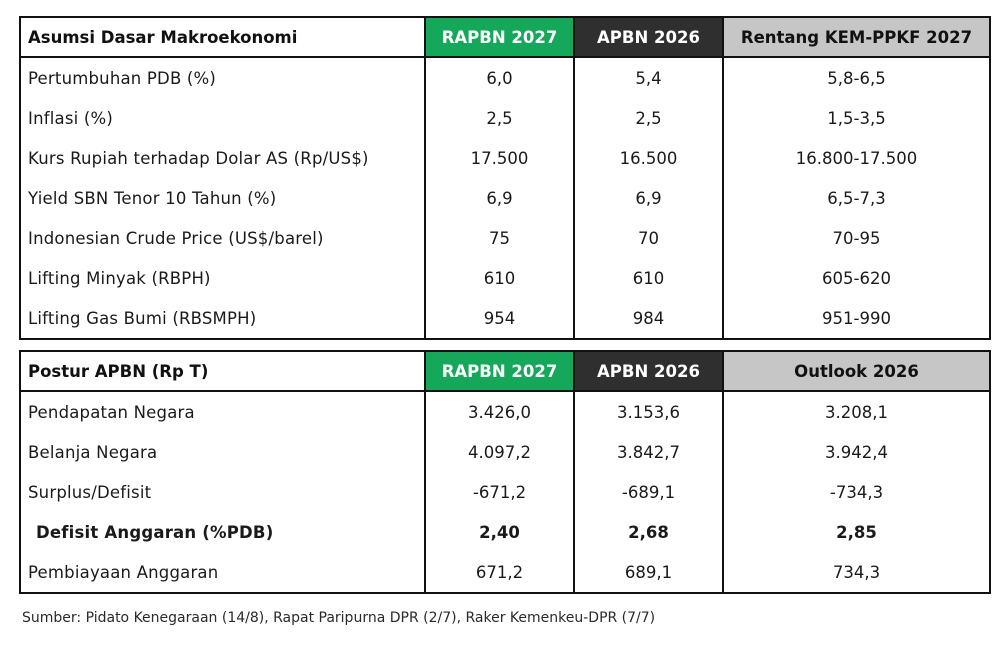 This screenshot has height=650, width=1007. Describe the element at coordinates (648, 492) in the screenshot. I see `cell-apbn-2026: -689,1` at that location.